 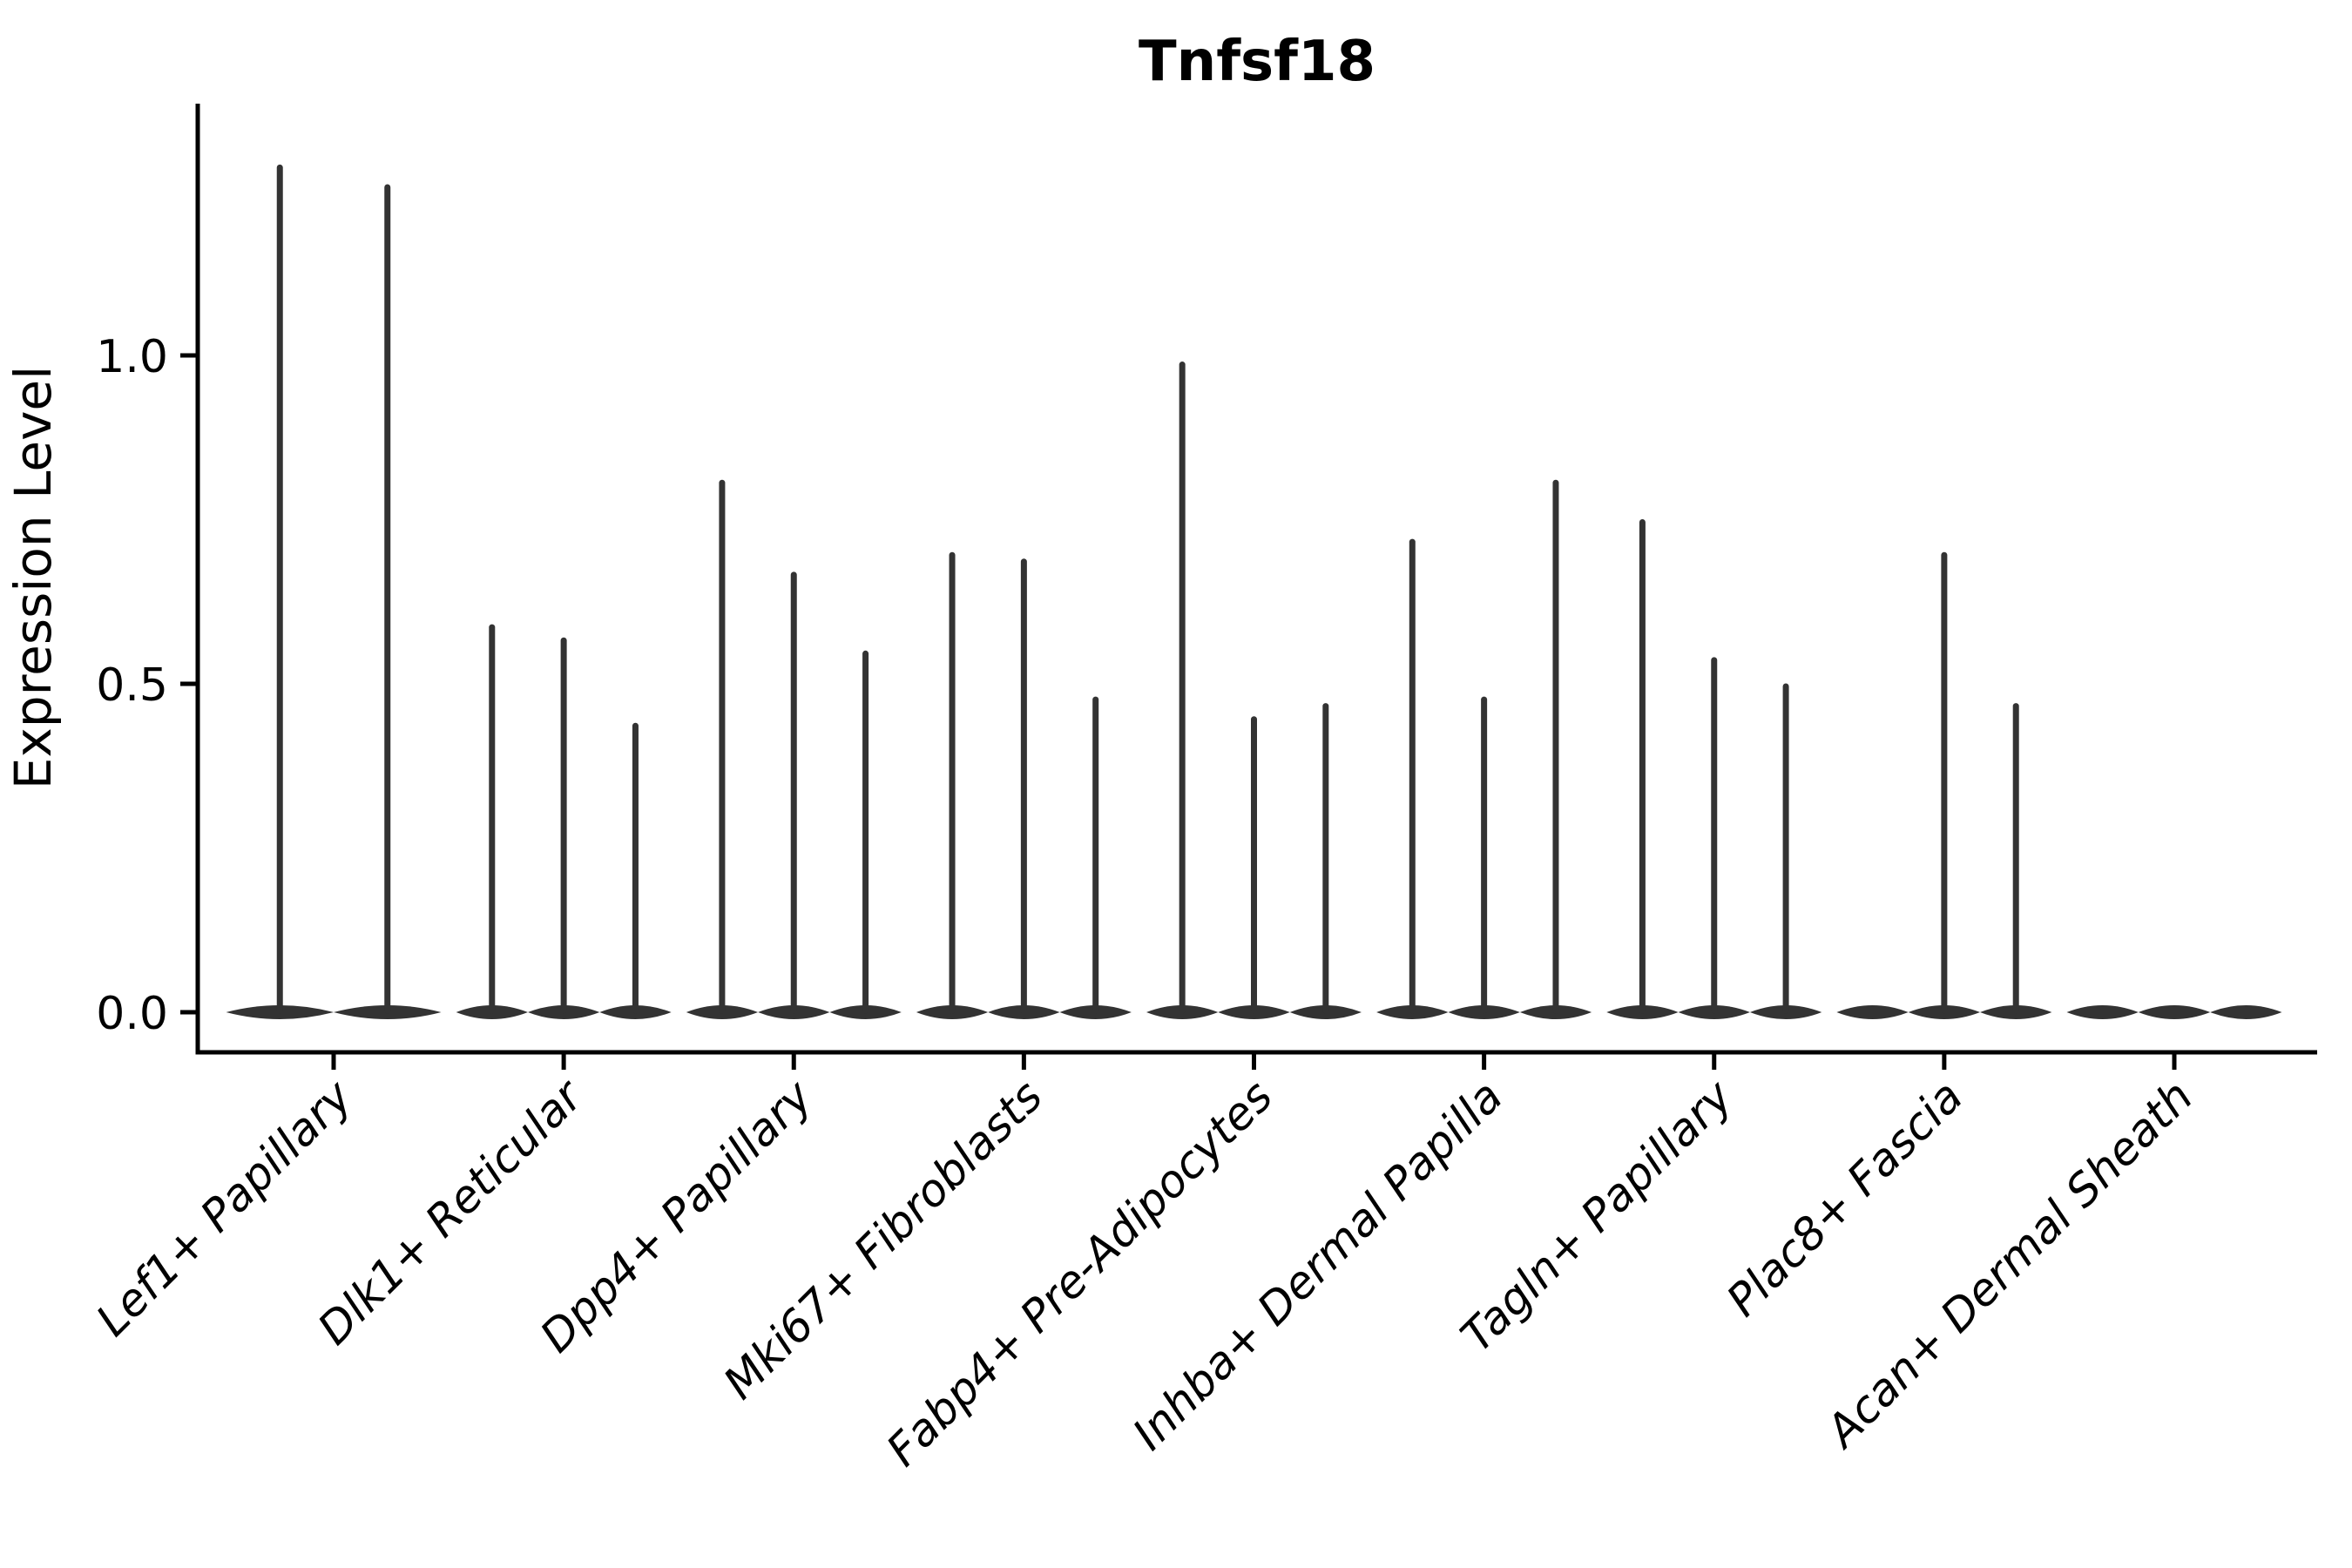 What do you see at coordinates (1080, 1274) in the screenshot?
I see `x-tick-label-4: Fabp4+ Pre-Adipocytes` at bounding box center [1080, 1274].